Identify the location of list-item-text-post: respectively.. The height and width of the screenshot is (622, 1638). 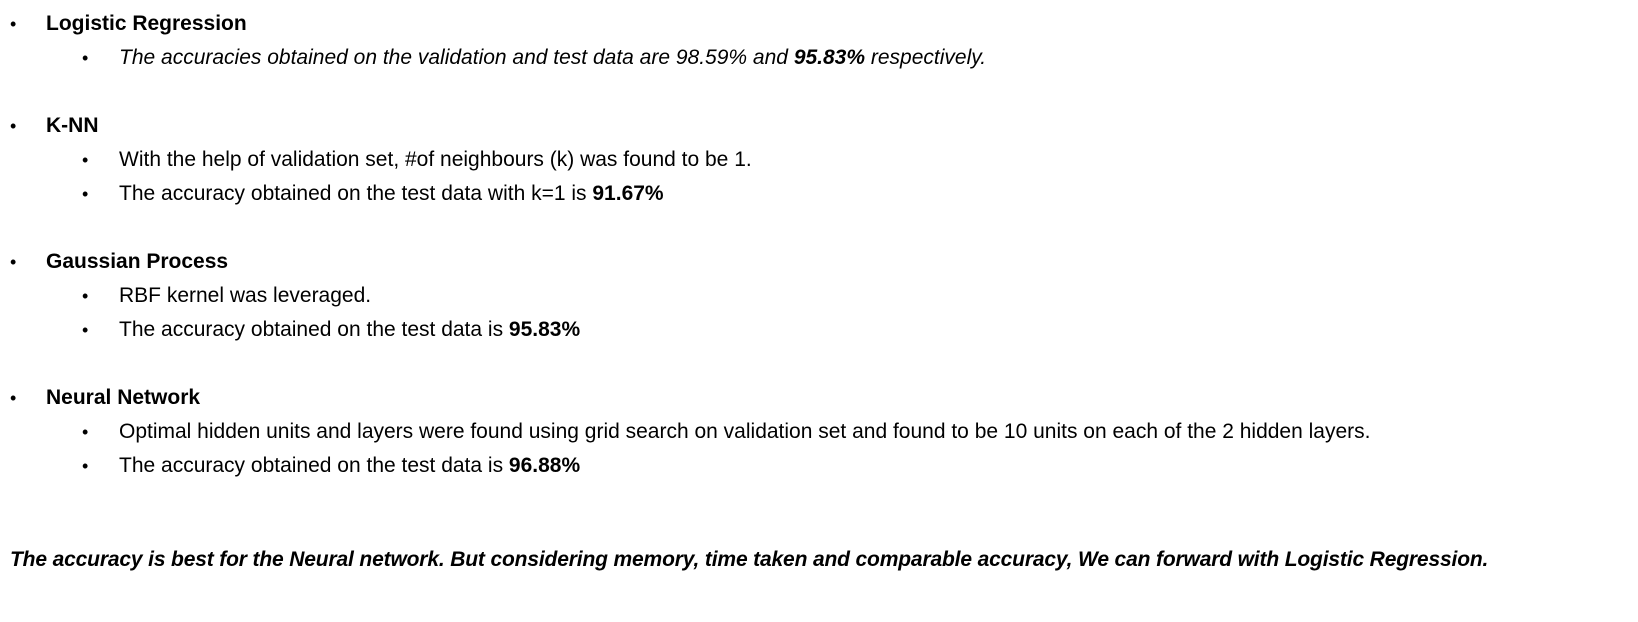
(926, 57).